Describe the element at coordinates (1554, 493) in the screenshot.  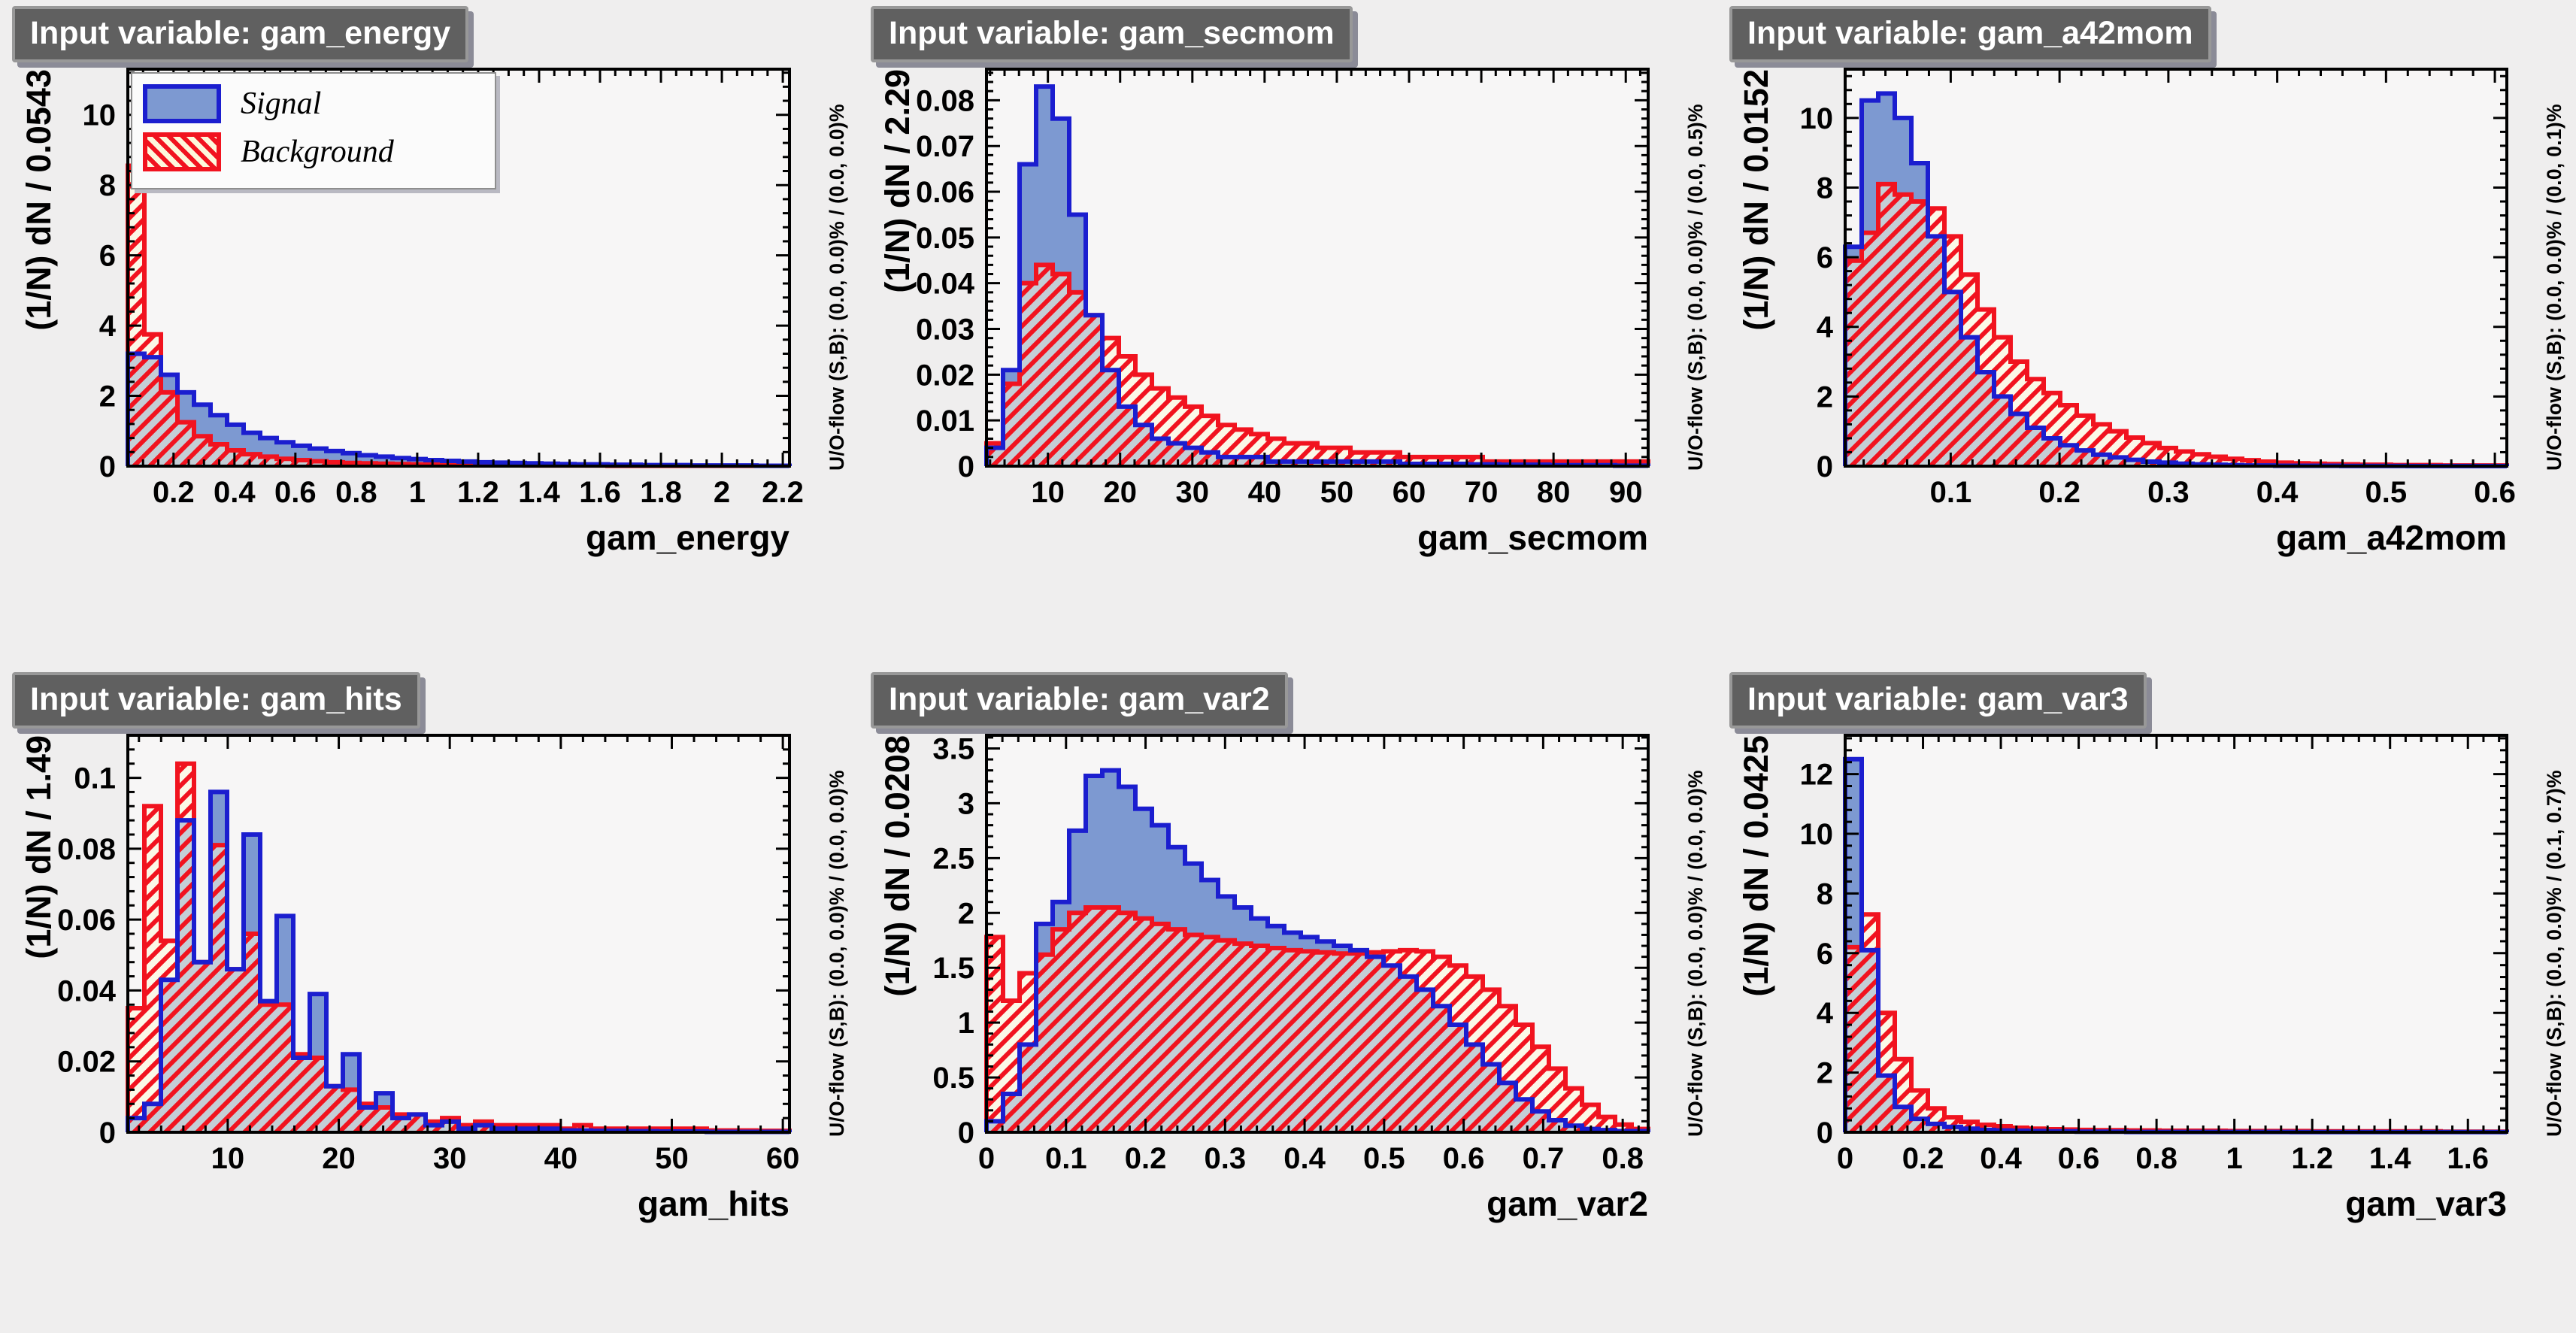
I see `svg-text: 80` at that location.